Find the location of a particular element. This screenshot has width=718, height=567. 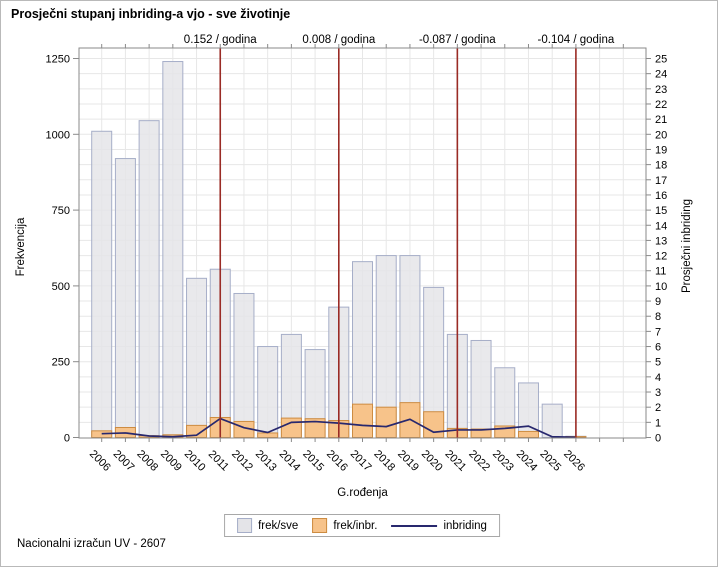

y-right-tick-label: 21 is located at coordinates (661, 120).